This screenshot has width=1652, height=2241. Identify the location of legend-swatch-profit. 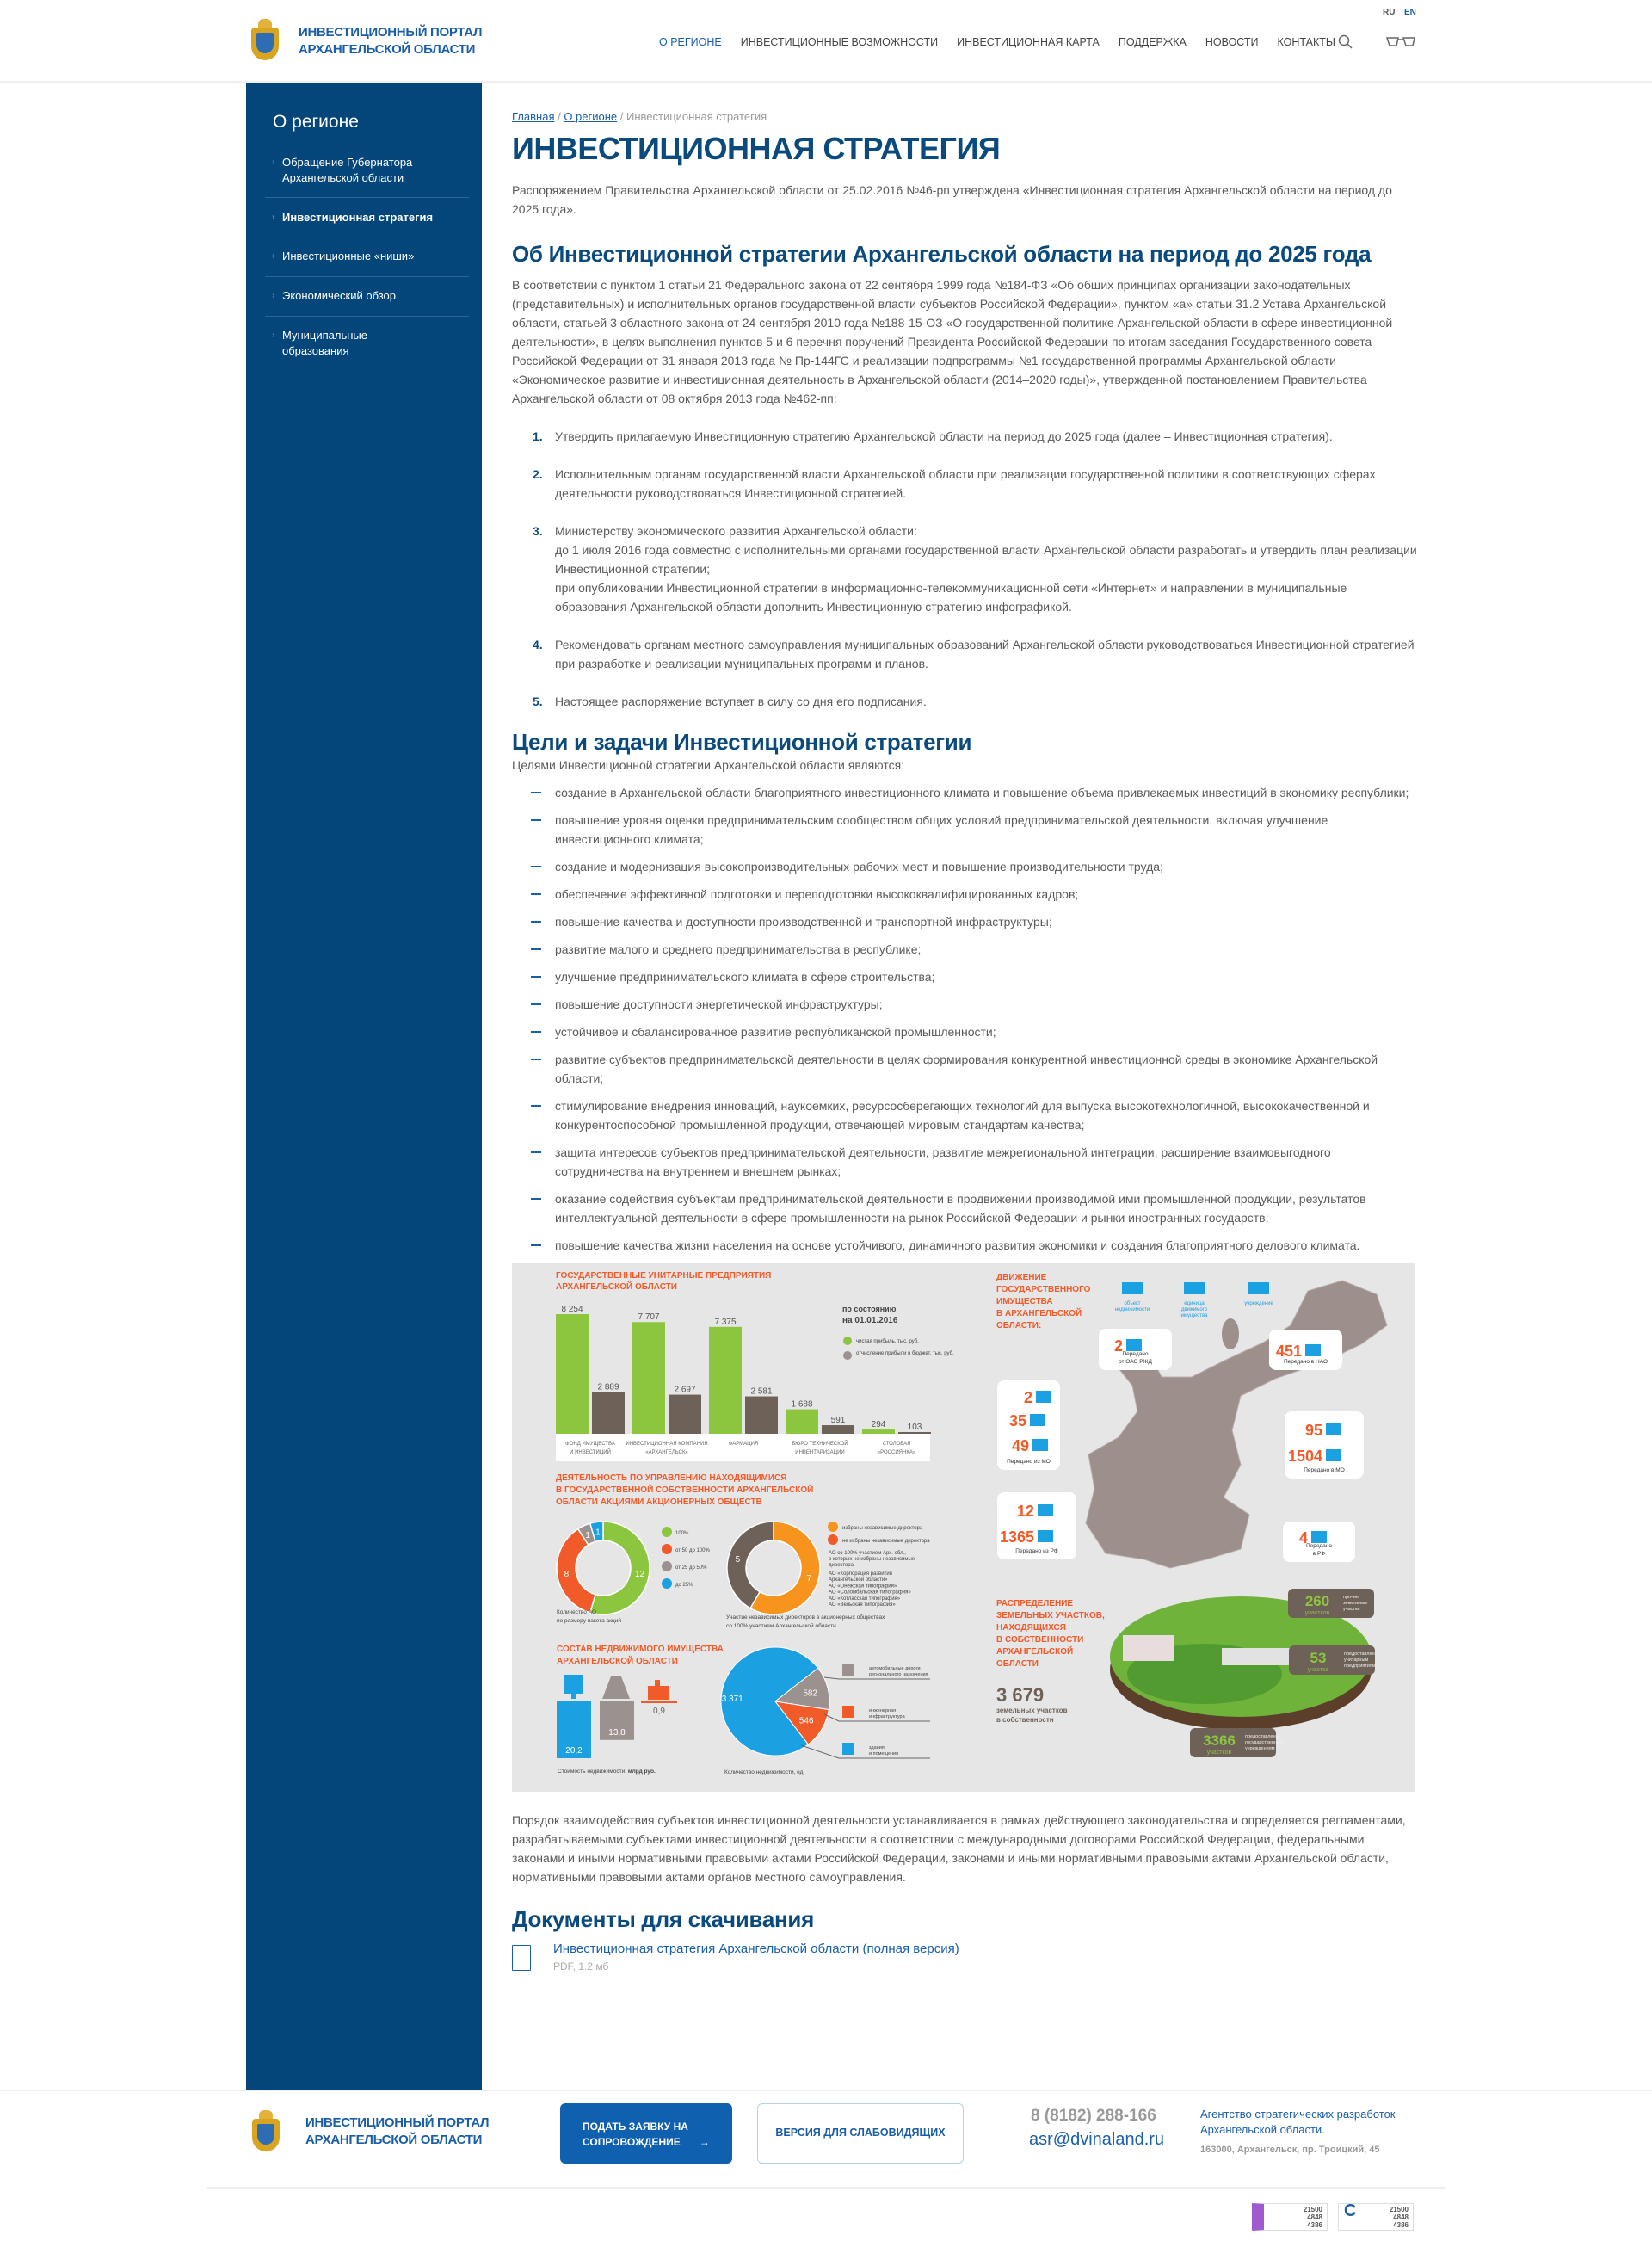
(847, 1341).